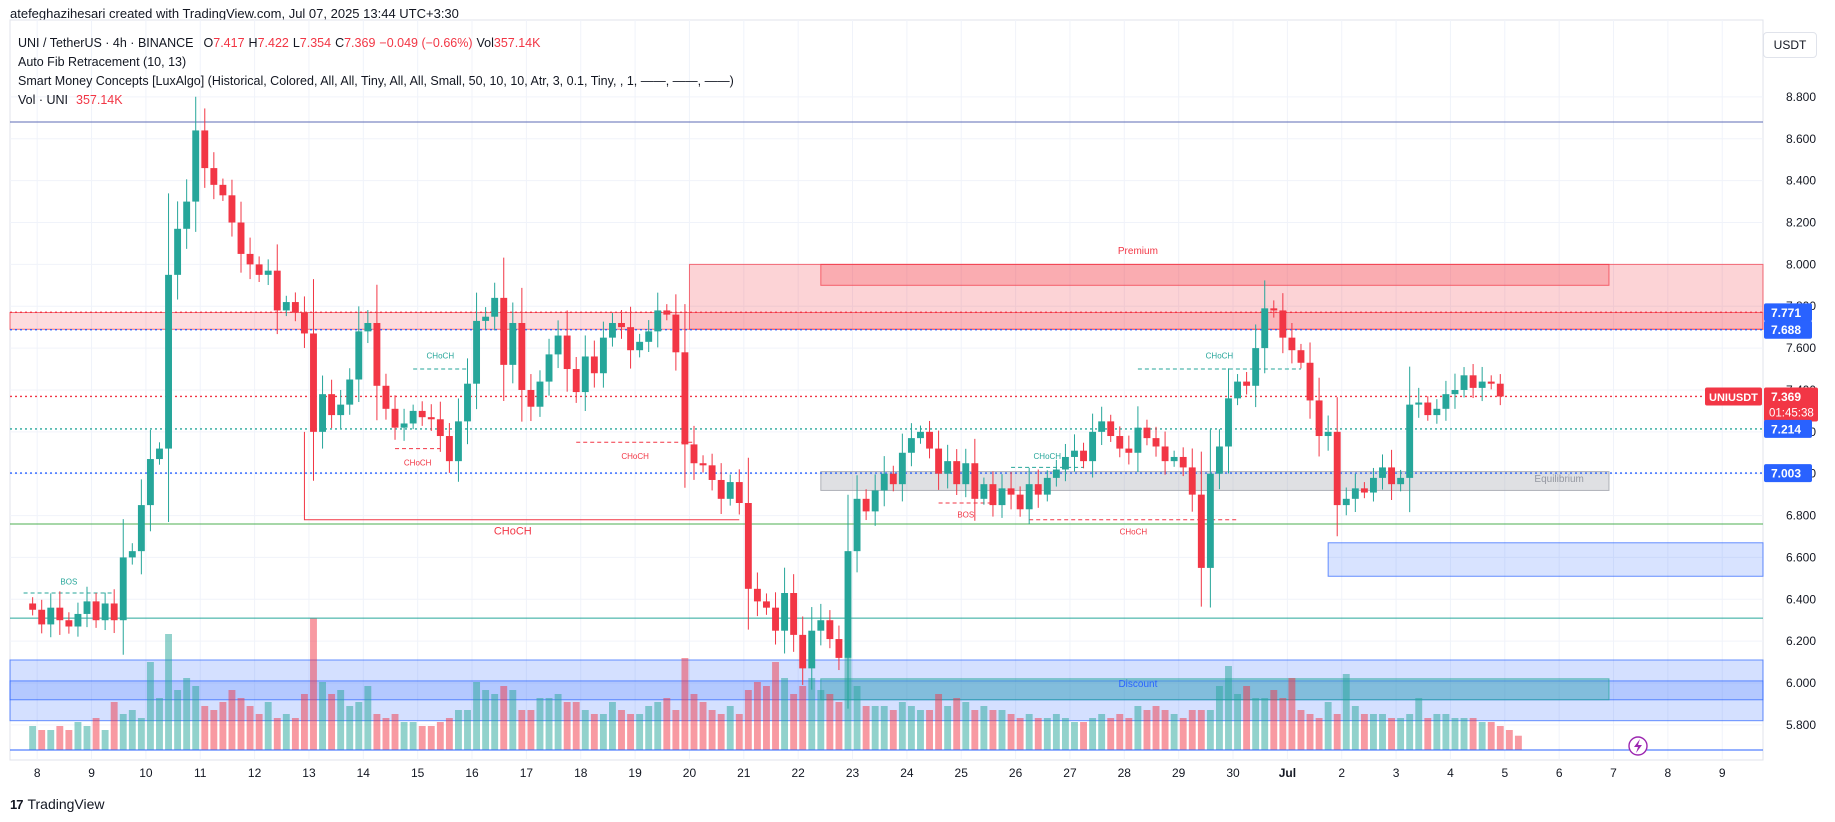 Image resolution: width=1835 pixels, height=822 pixels. Describe the element at coordinates (1801, 223) in the screenshot. I see `y-tick-label: 8.200` at that location.